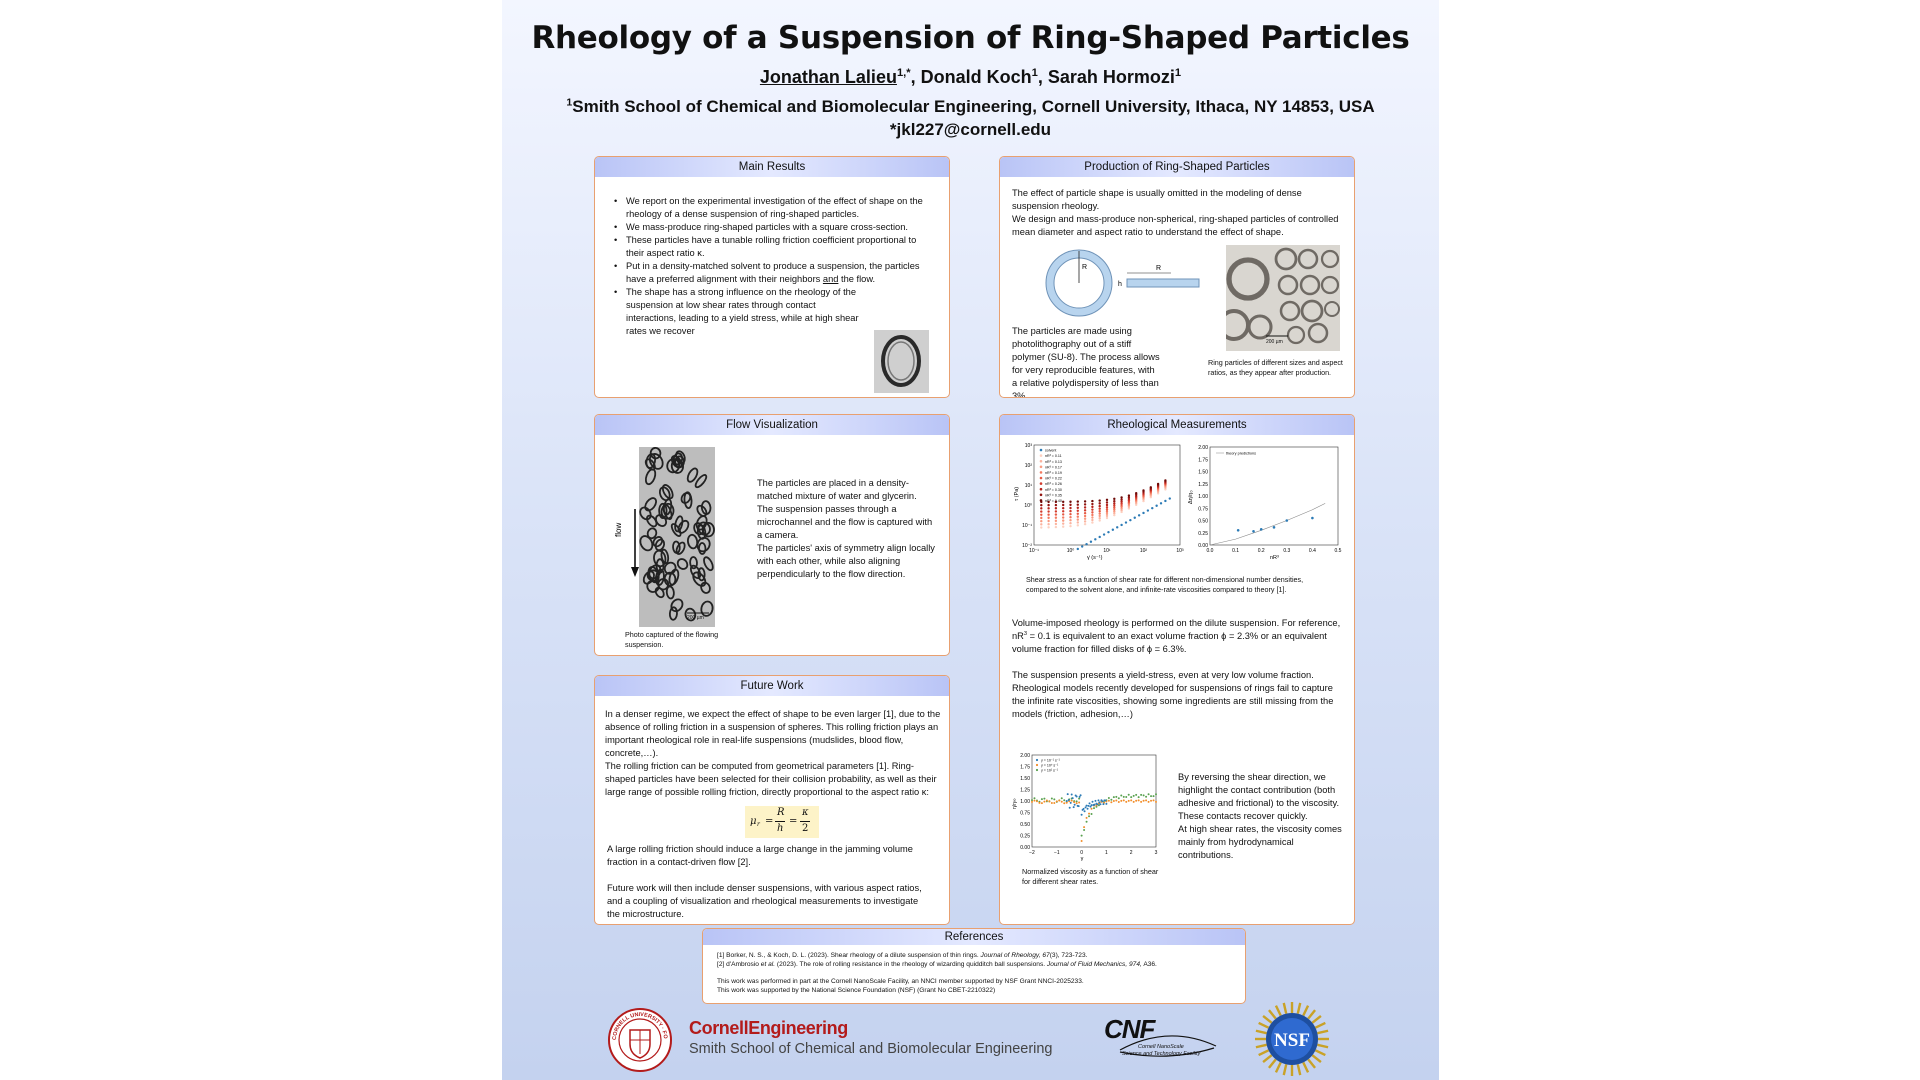 The width and height of the screenshot is (1920, 1080). What do you see at coordinates (828, 77) in the screenshot?
I see `author-lalieu: Jonathan Lalieu` at bounding box center [828, 77].